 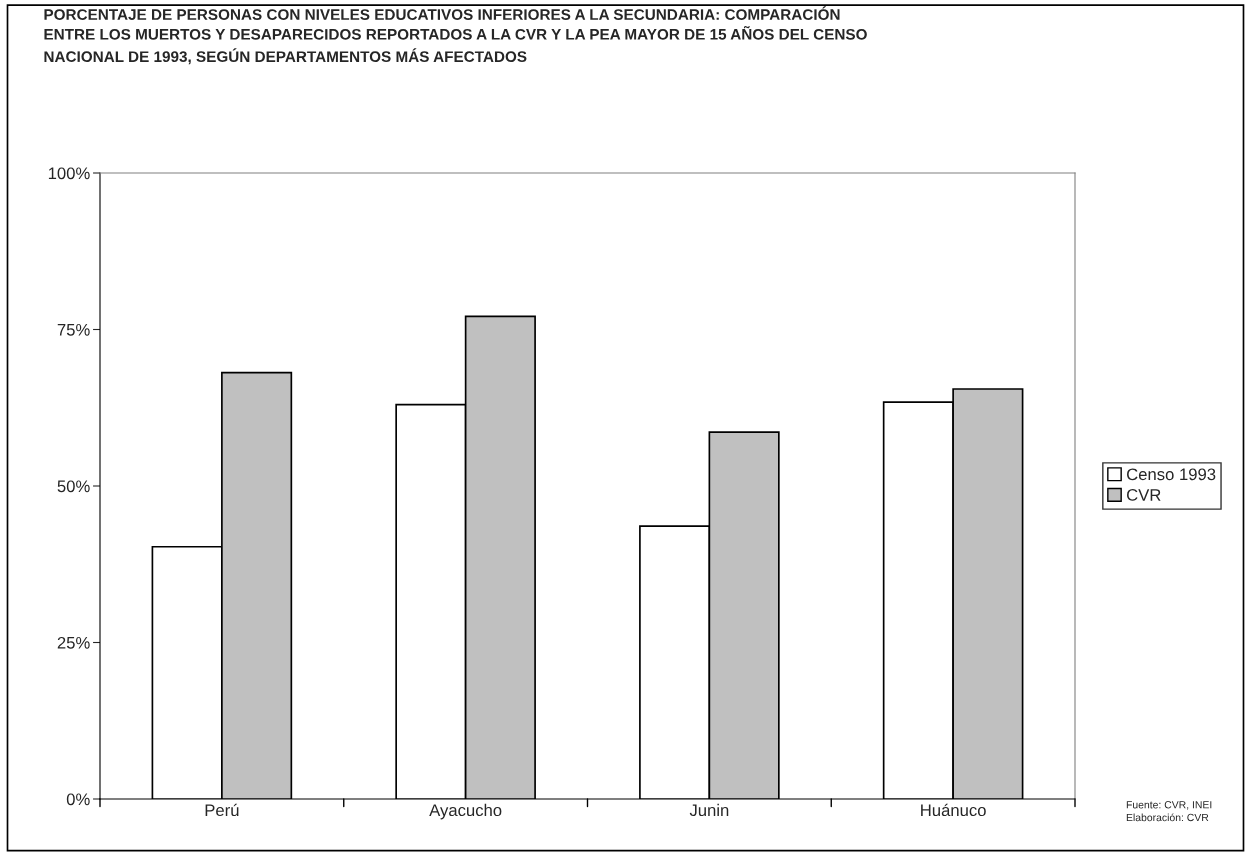 What do you see at coordinates (465, 811) in the screenshot?
I see `x-tick-label: Ayacucho` at bounding box center [465, 811].